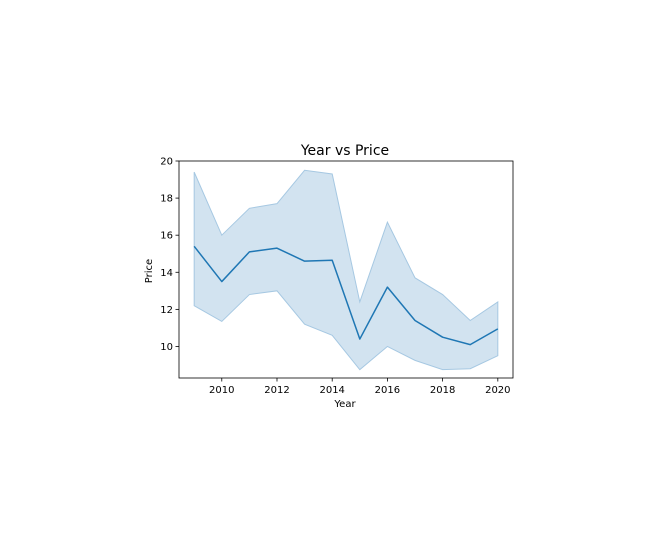 Image resolution: width=656 pixels, height=553 pixels. What do you see at coordinates (166, 199) in the screenshot?
I see `y-tick-label-18: 18` at bounding box center [166, 199].